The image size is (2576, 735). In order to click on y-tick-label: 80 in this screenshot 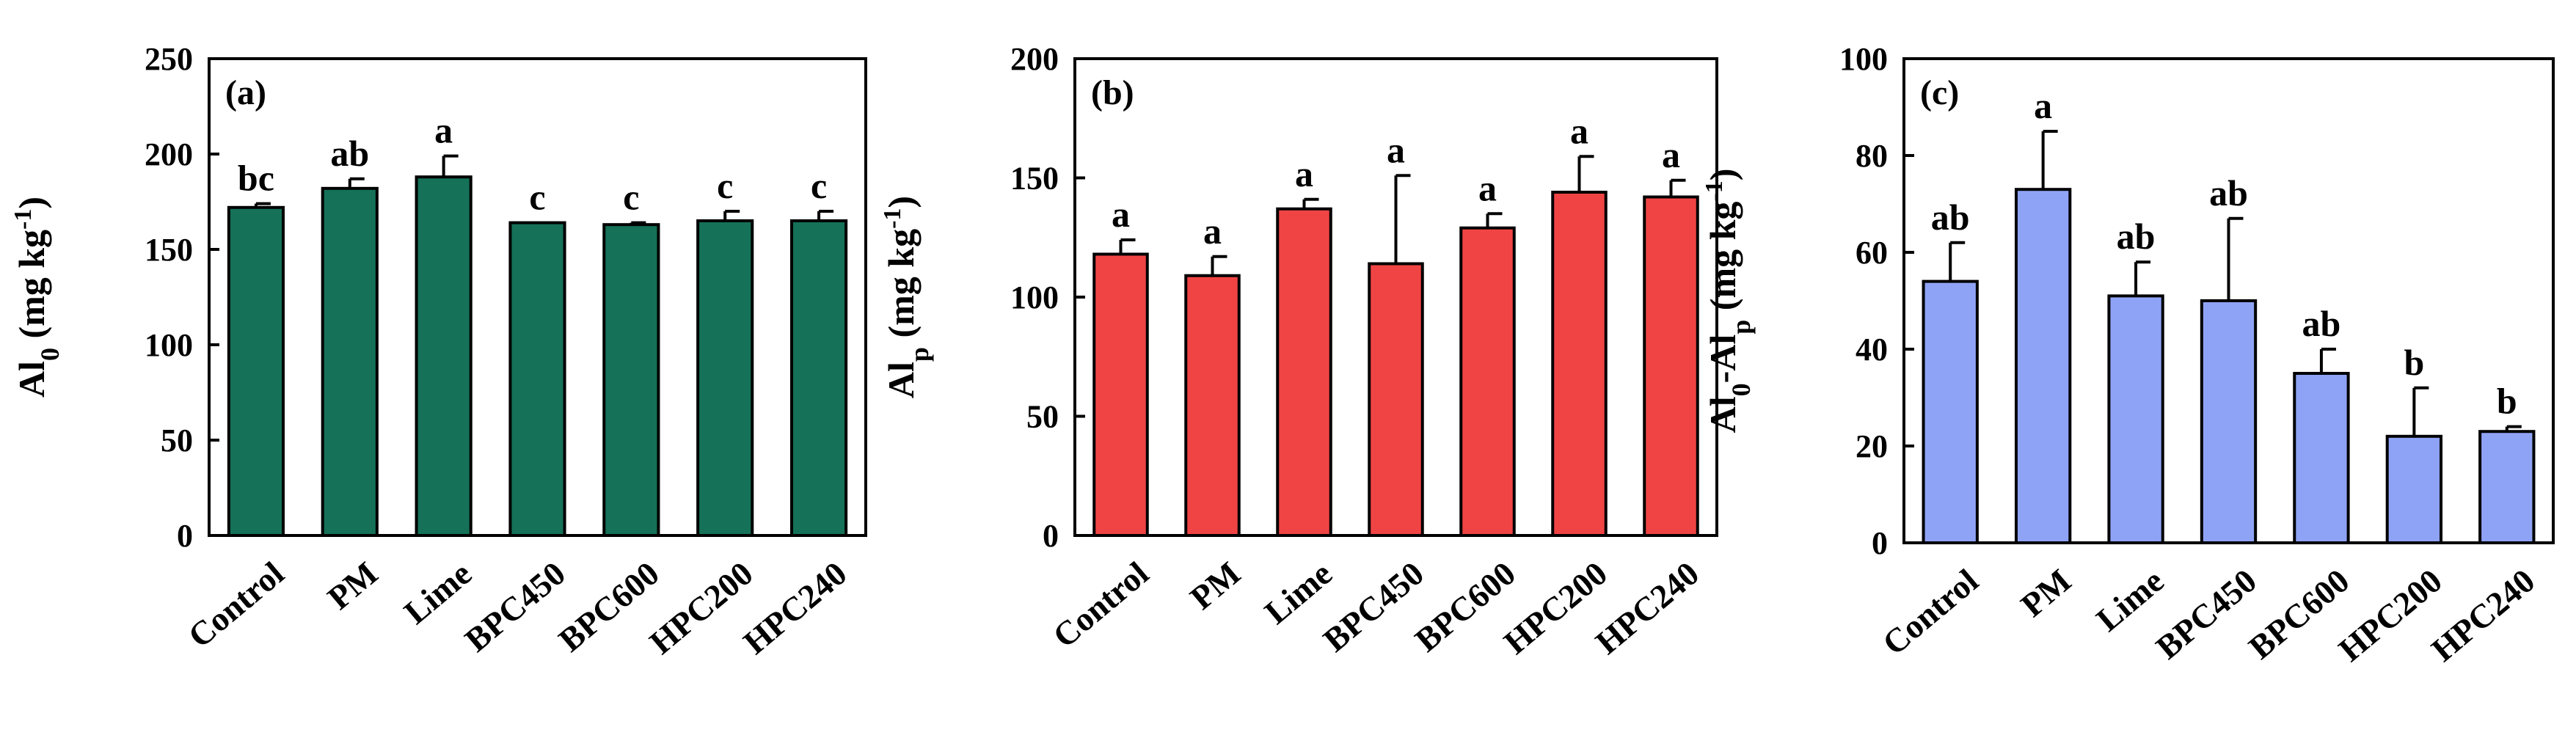, I will do `click(1872, 156)`.